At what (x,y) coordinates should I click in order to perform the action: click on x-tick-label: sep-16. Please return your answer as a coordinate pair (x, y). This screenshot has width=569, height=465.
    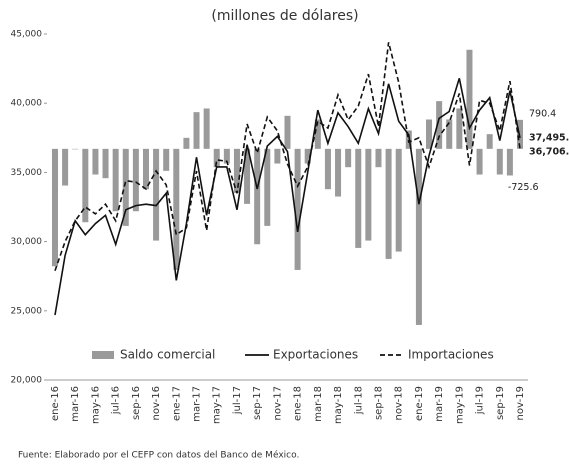
    Looking at the image, I should click on (136, 403).